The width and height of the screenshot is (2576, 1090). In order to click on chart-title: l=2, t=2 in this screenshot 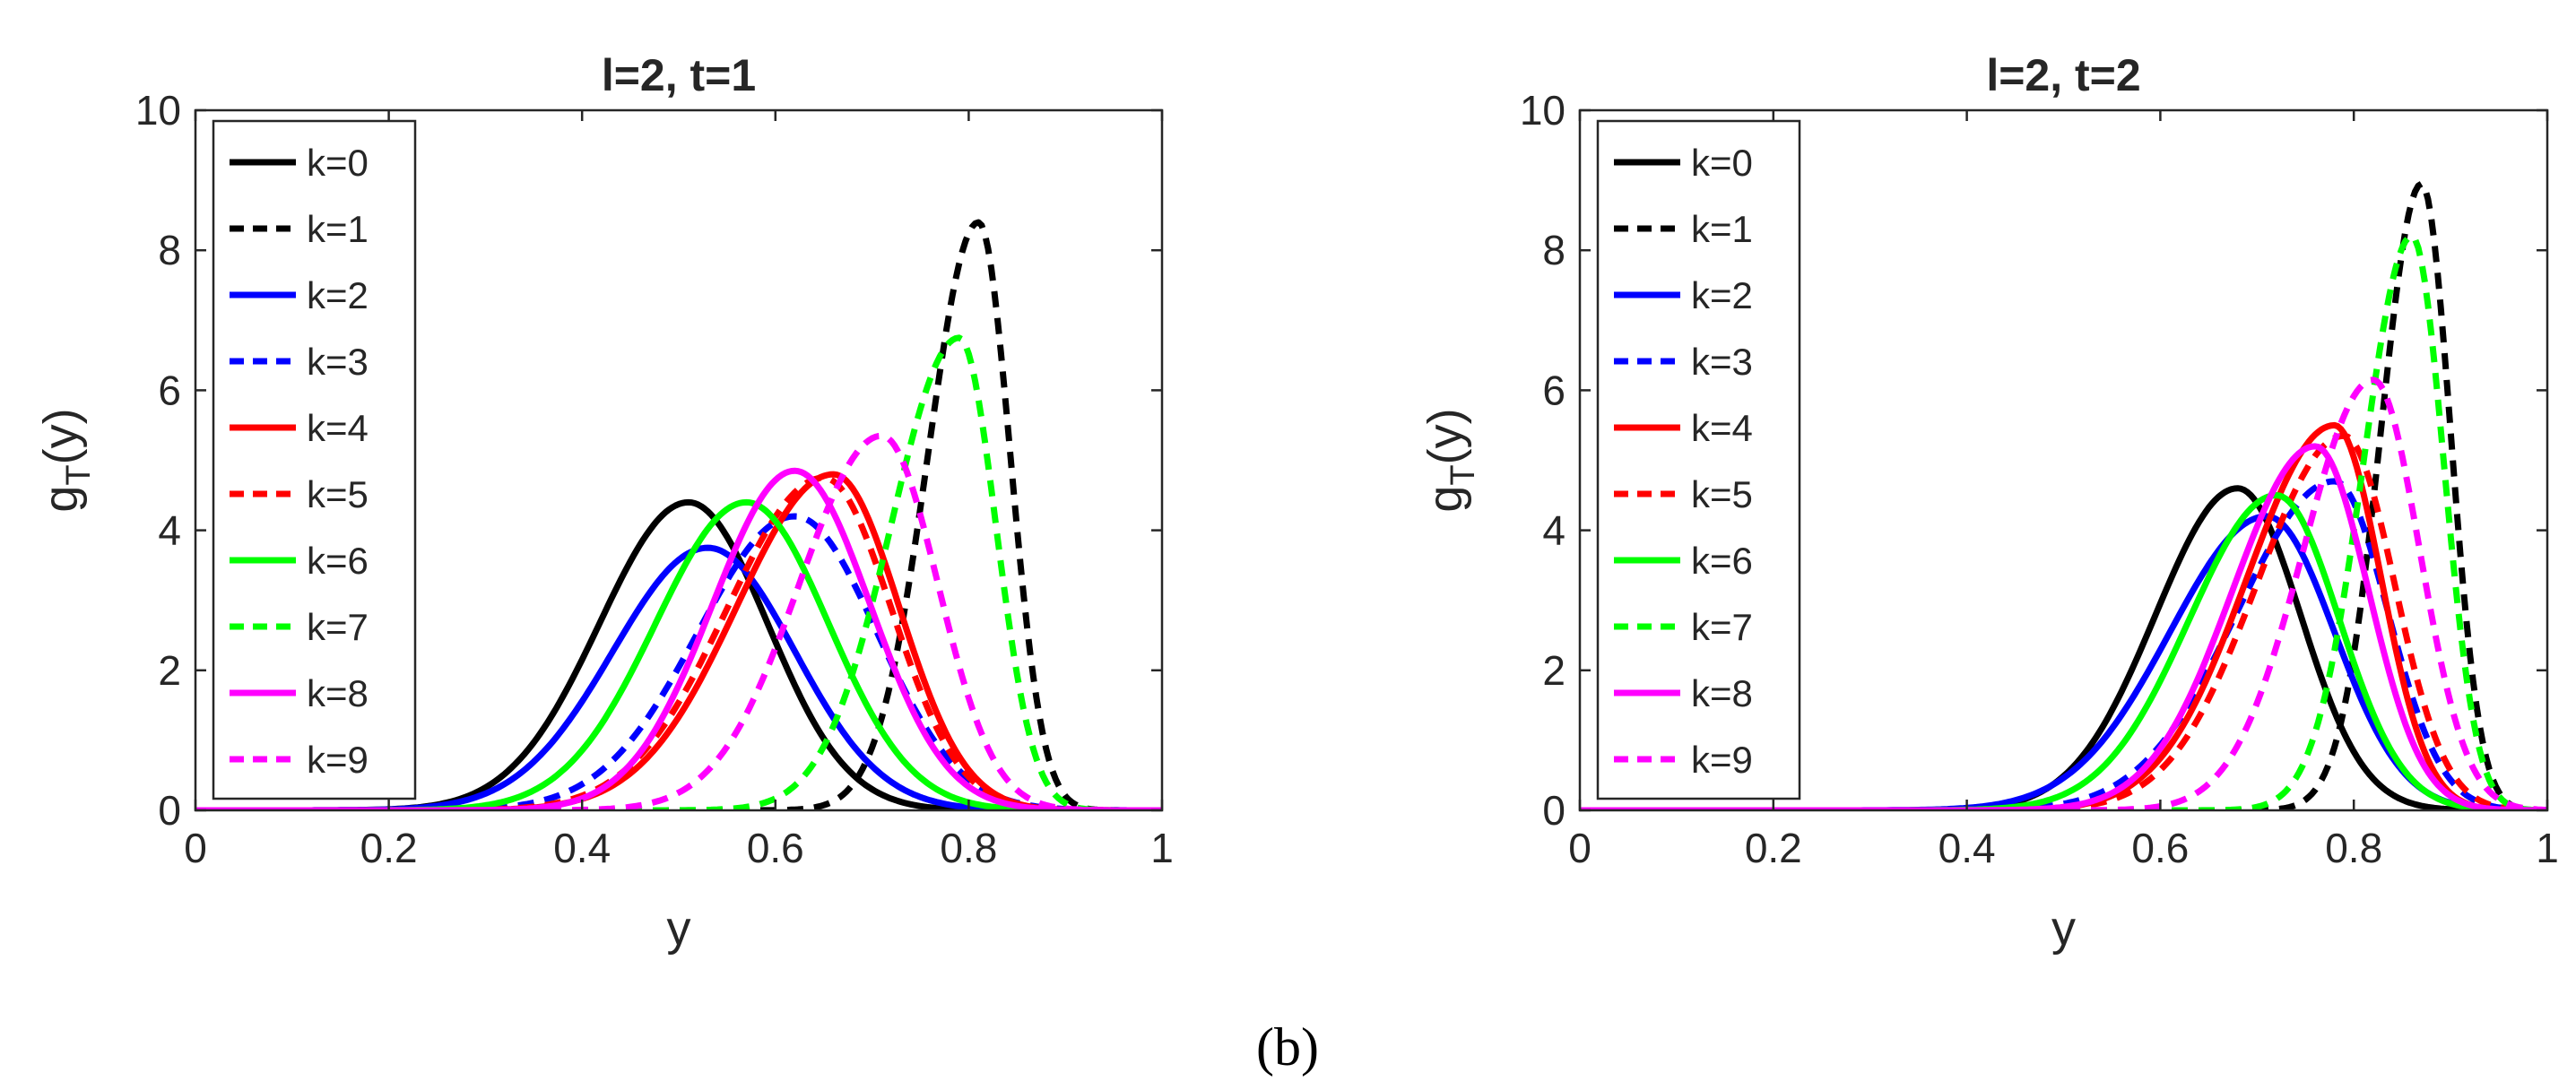, I will do `click(2063, 75)`.